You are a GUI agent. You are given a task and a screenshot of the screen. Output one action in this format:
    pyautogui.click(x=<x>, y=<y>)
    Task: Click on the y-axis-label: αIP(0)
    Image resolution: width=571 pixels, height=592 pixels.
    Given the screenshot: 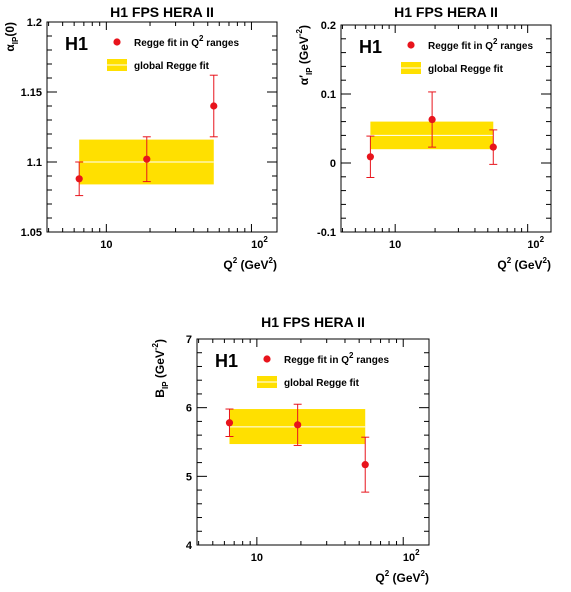 What is the action you would take?
    pyautogui.click(x=11, y=37)
    